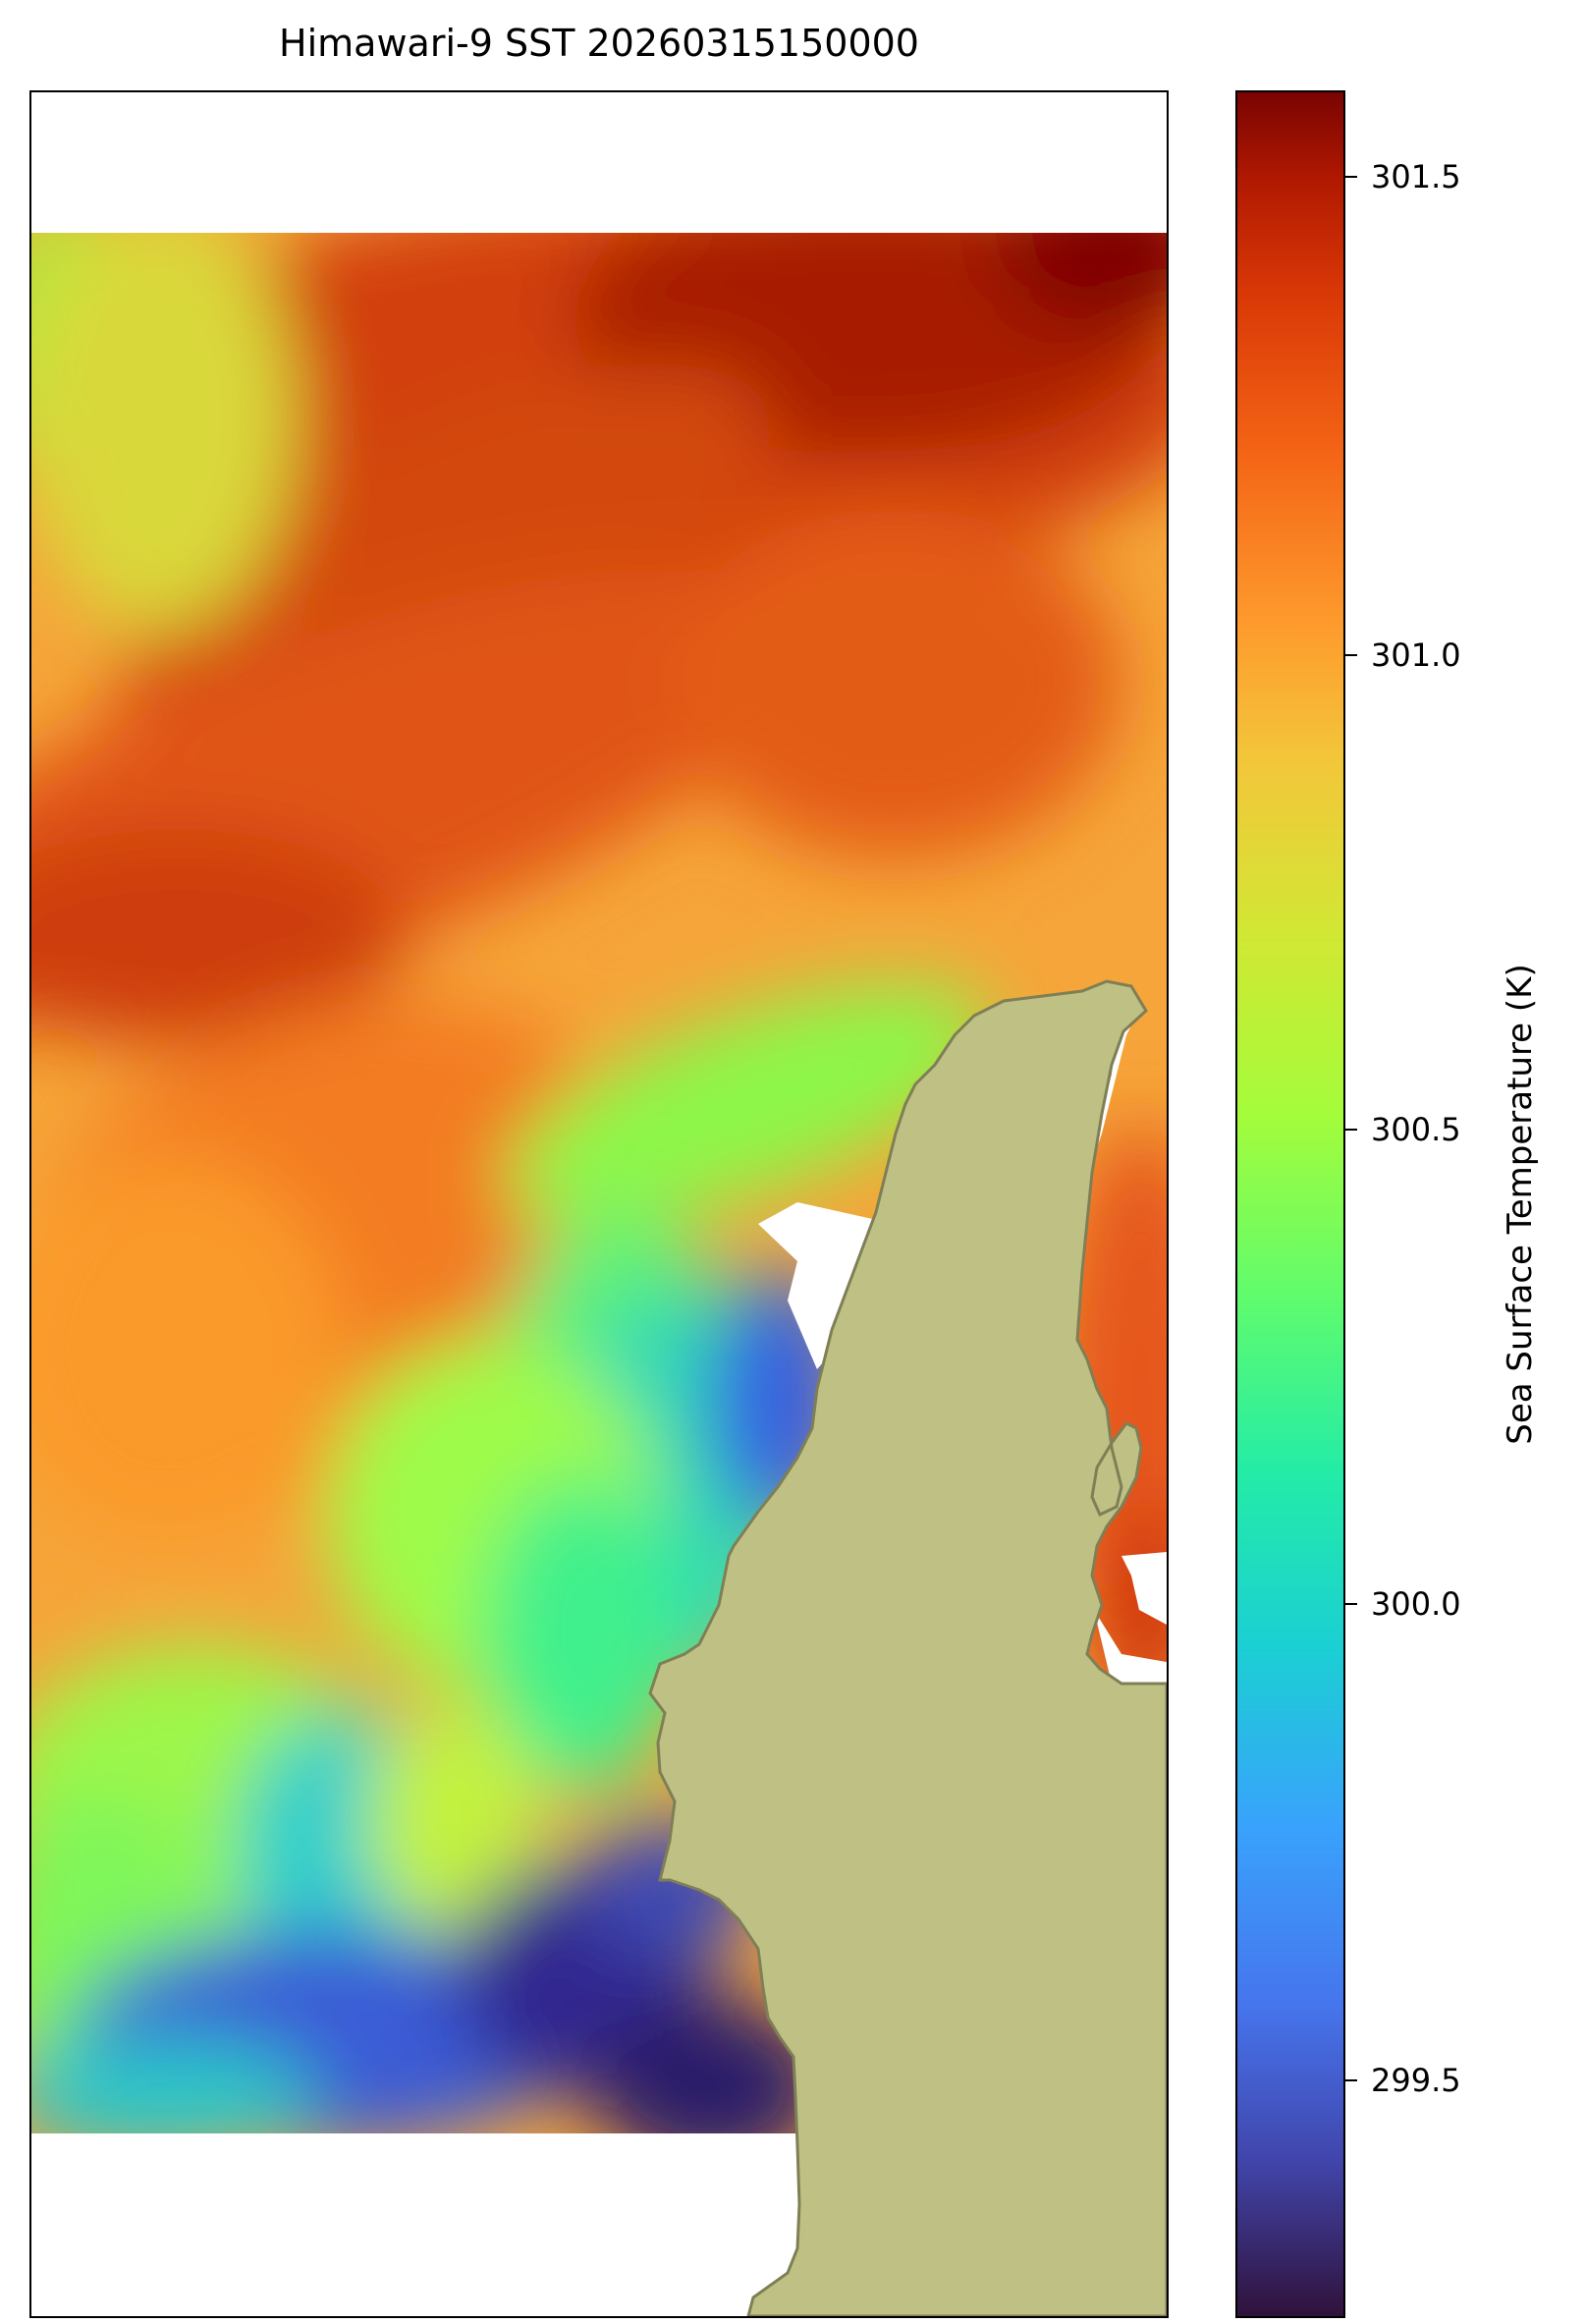 This screenshot has width=1585, height=2324. What do you see at coordinates (1416, 1604) in the screenshot?
I see `colorbar-tick-label: 300.0` at bounding box center [1416, 1604].